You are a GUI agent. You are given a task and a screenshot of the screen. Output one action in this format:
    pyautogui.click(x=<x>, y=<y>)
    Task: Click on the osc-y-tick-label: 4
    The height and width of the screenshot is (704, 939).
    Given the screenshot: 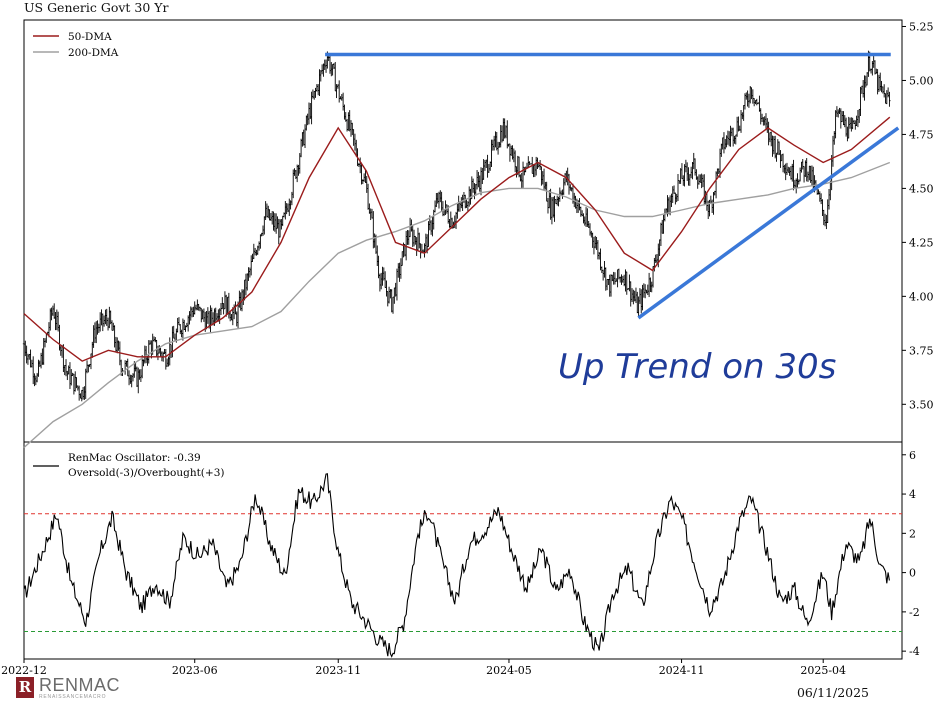 What is the action you would take?
    pyautogui.click(x=912, y=494)
    